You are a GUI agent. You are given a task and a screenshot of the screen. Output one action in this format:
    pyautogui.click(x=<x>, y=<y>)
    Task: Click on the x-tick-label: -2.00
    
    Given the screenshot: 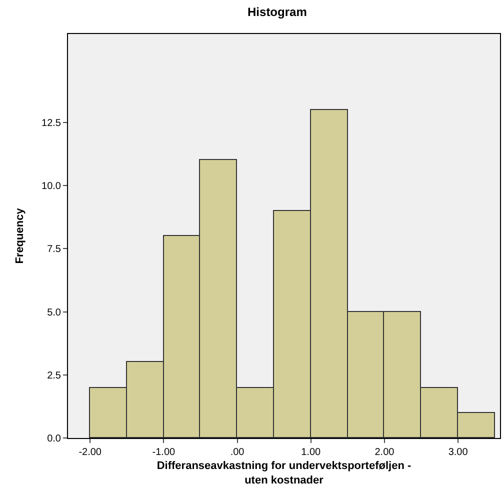 What is the action you would take?
    pyautogui.click(x=90, y=452)
    